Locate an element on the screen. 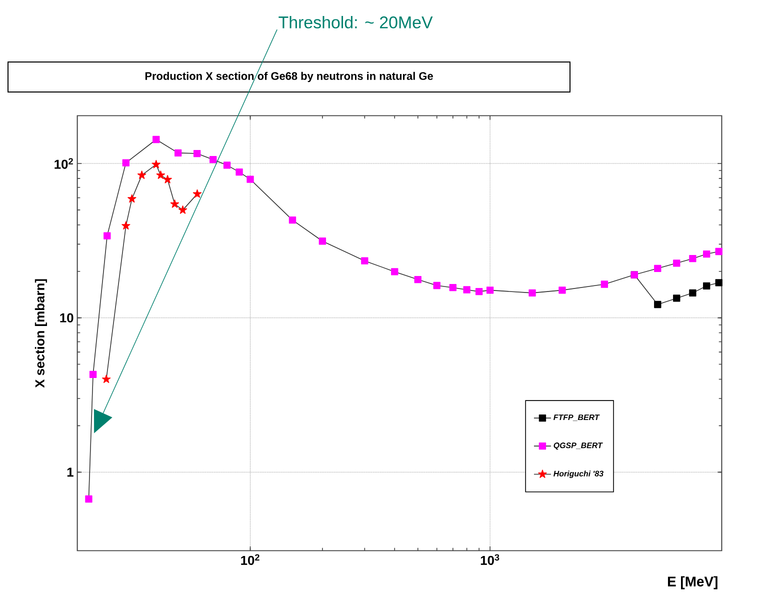  chart-title: Production X section of Ge68 by neutrons in natural Ge is located at coordinates (289, 77).